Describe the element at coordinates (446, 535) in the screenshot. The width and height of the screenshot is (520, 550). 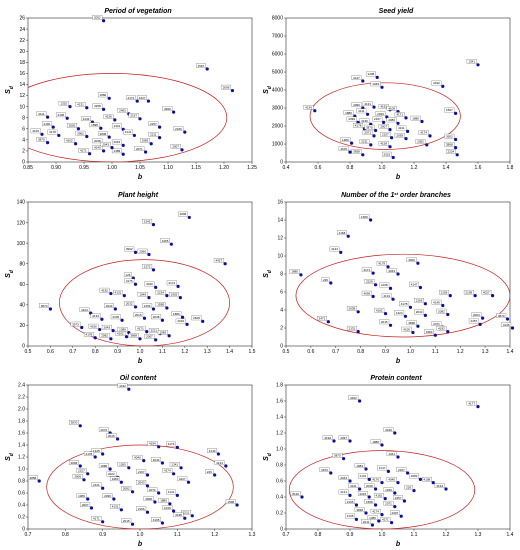
I see `x-tick-label: 1.2` at that location.